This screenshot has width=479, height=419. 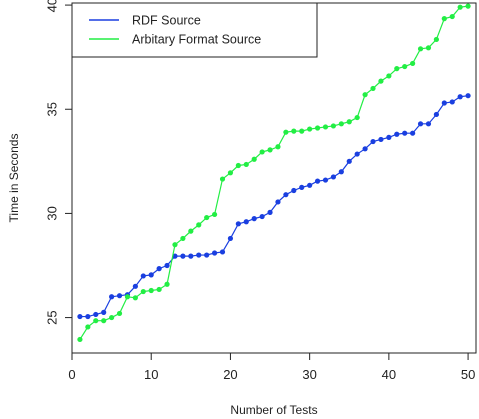 I want to click on x-axis-title: Number of Tests, so click(x=273, y=410).